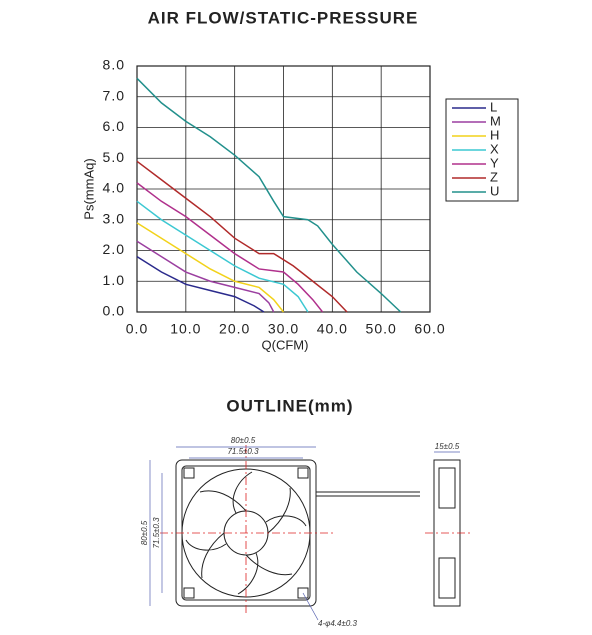 The height and width of the screenshot is (635, 592). I want to click on x-tick-label: 10.0, so click(185, 329).